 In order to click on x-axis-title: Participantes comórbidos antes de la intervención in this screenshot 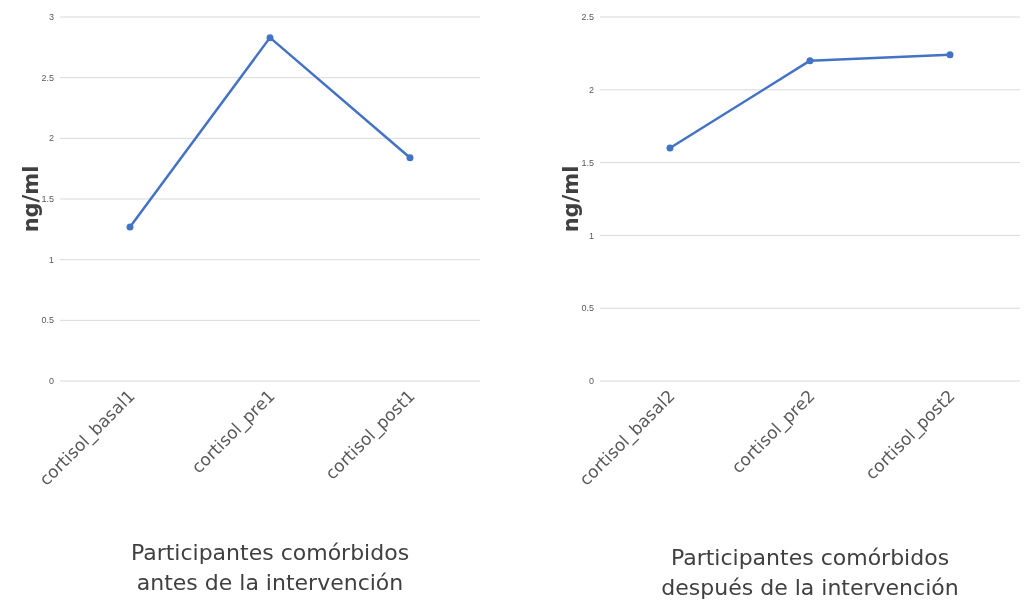, I will do `click(270, 567)`.